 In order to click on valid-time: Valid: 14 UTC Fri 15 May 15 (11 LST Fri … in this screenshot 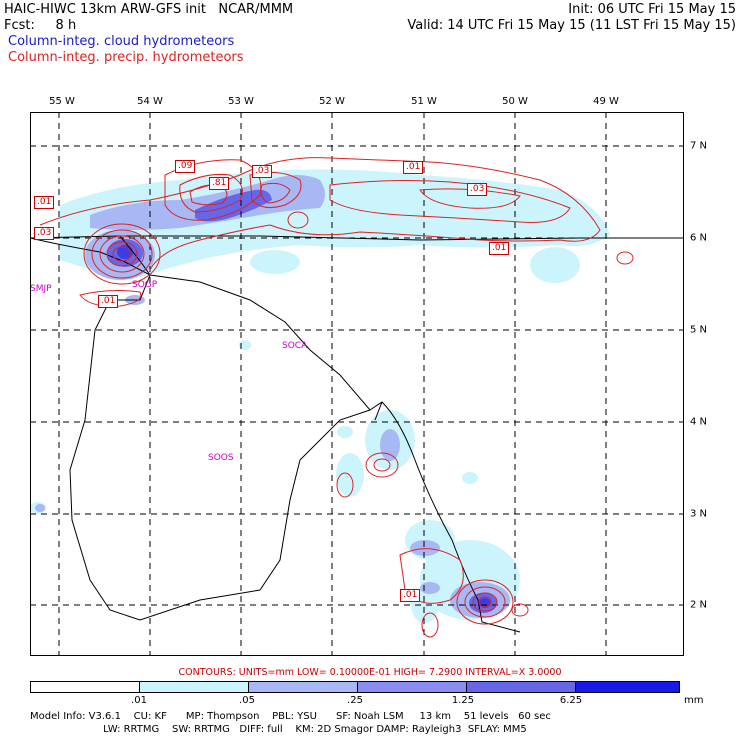, I will do `click(571, 25)`.